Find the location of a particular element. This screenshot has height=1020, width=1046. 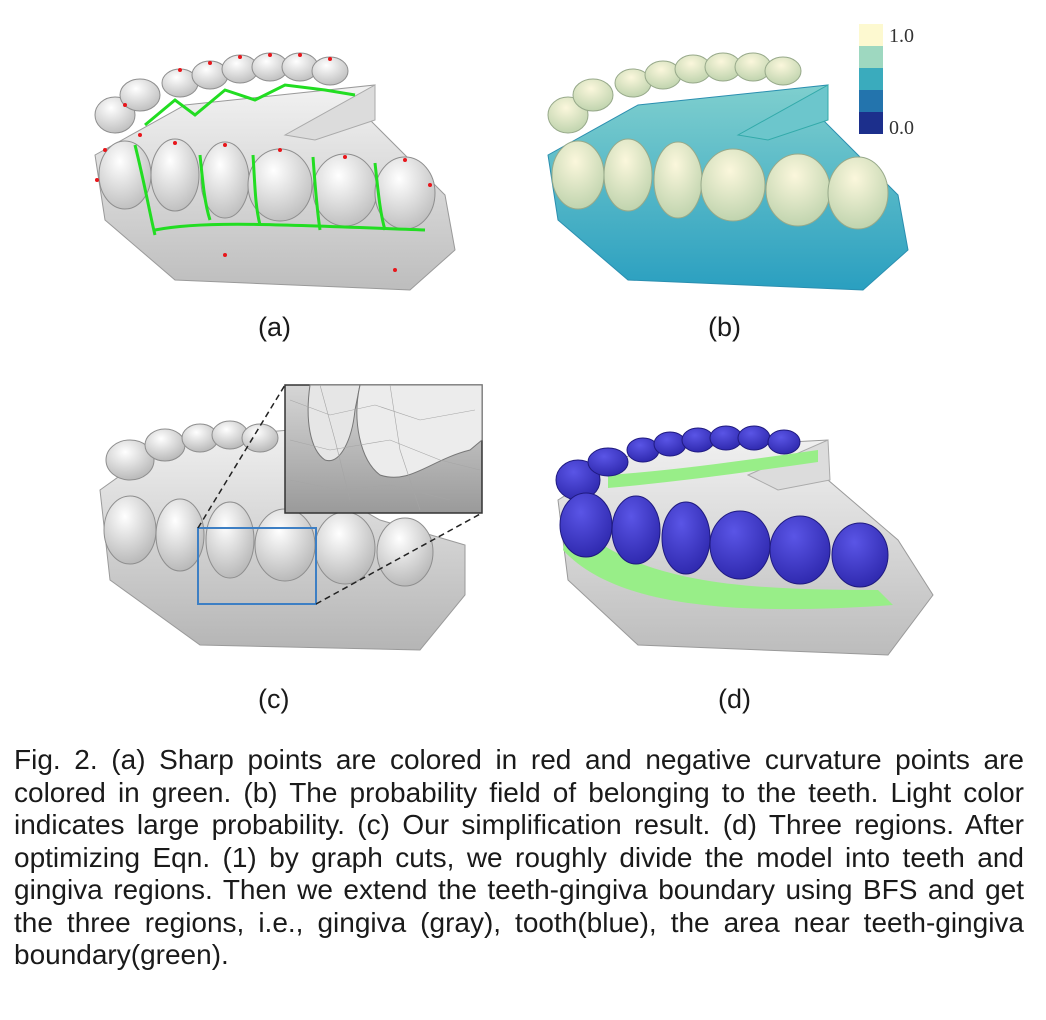

panel-d is located at coordinates (748, 540).